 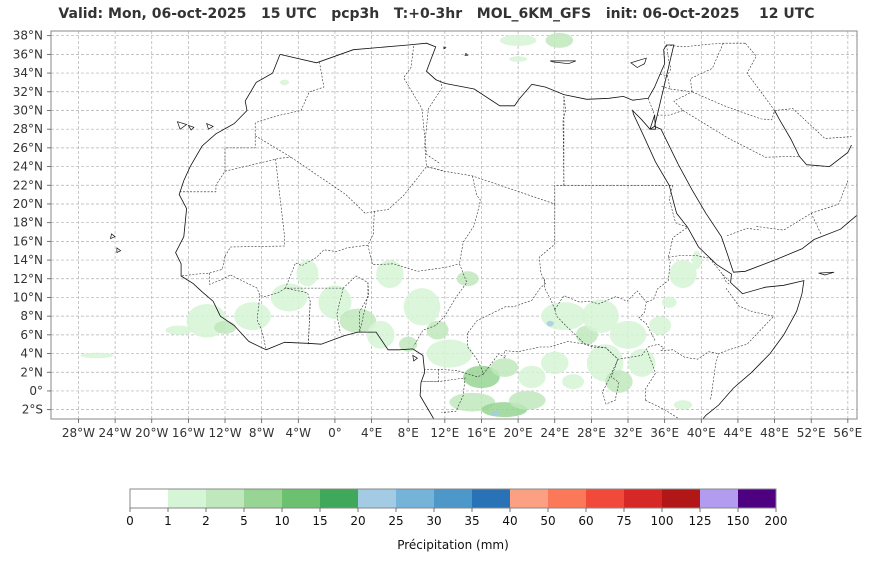 What do you see at coordinates (31, 316) in the screenshot?
I see `lat-tick-label: 8°N` at bounding box center [31, 316].